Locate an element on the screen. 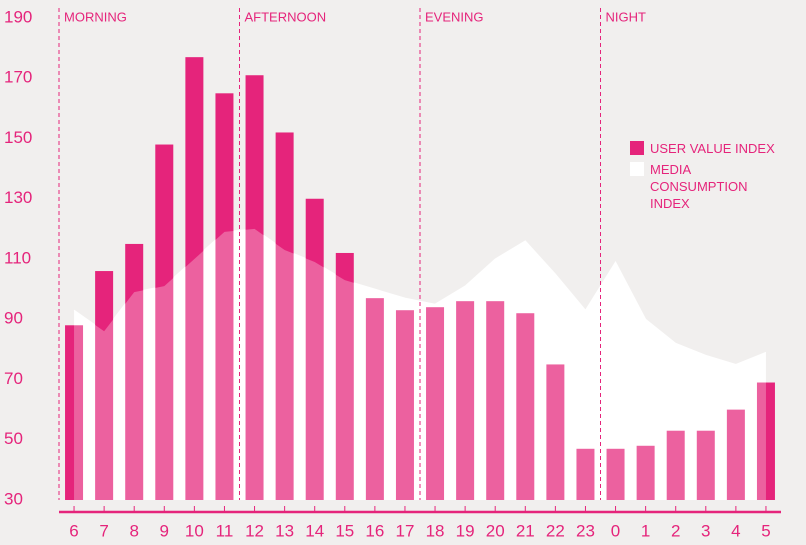 The height and width of the screenshot is (545, 806). x-tick-label: 18 is located at coordinates (435, 530).